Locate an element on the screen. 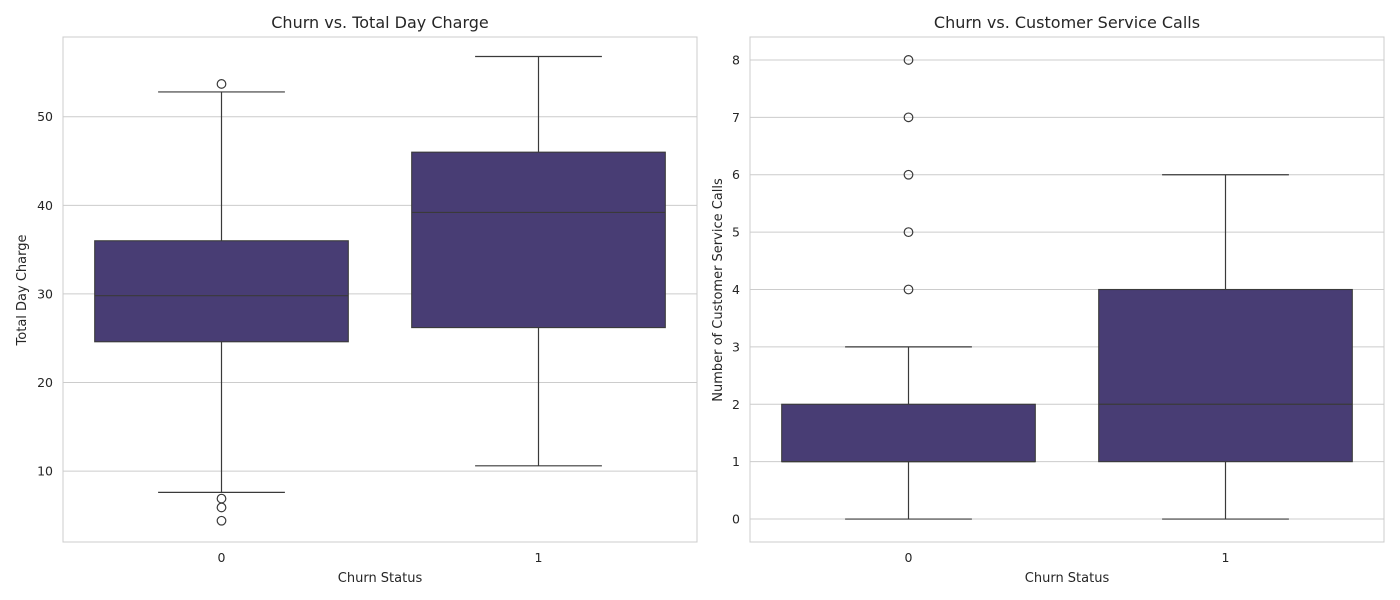  y-tick-label: 5 is located at coordinates (736, 232).